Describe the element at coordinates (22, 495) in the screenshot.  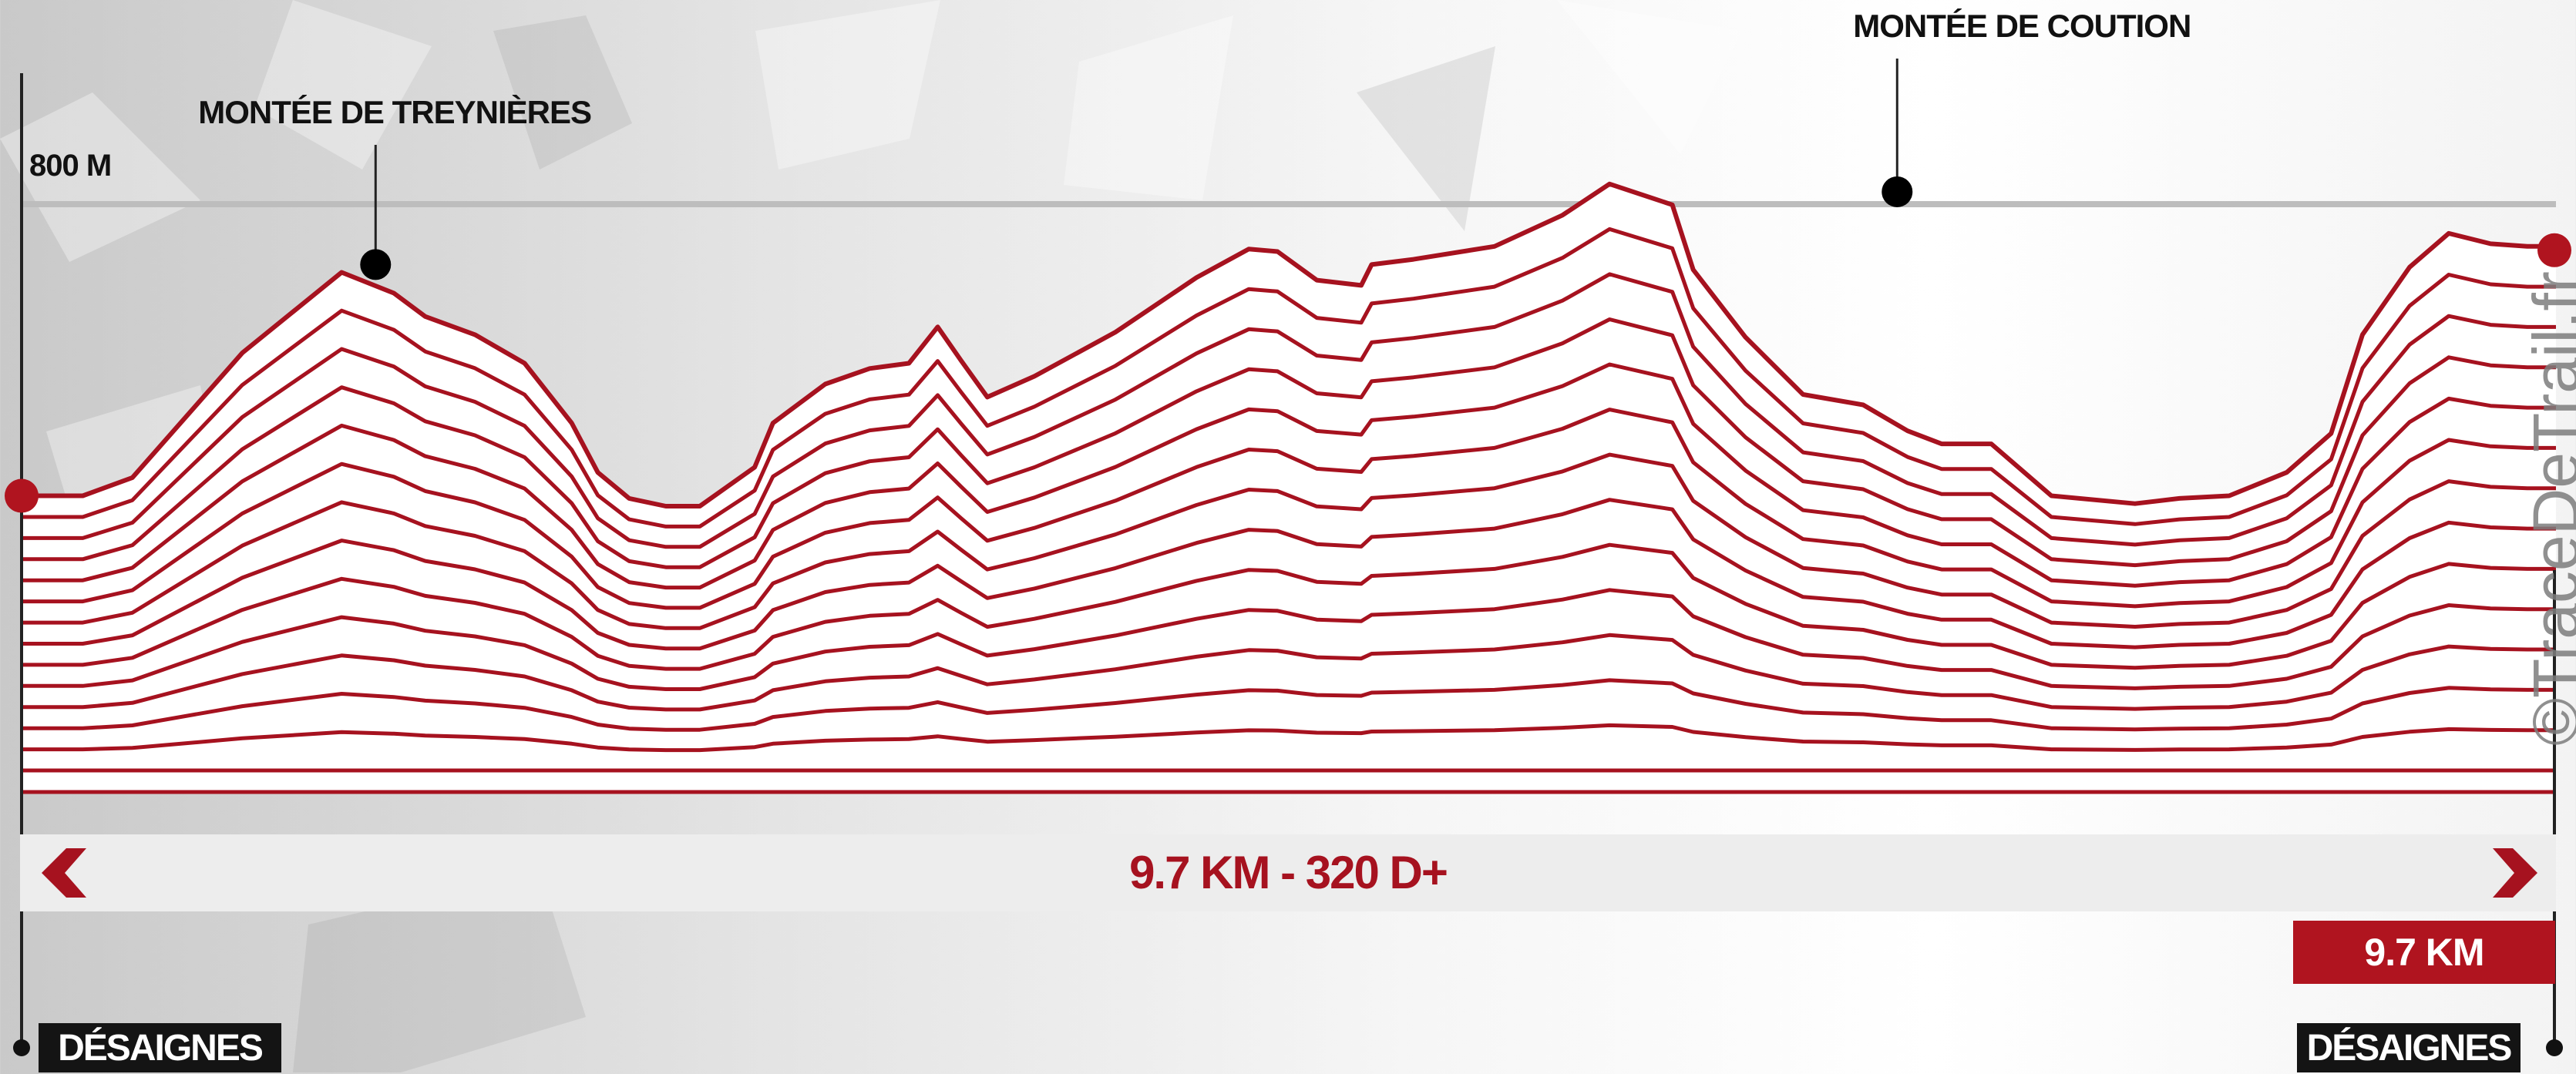
I see `start-marker` at that location.